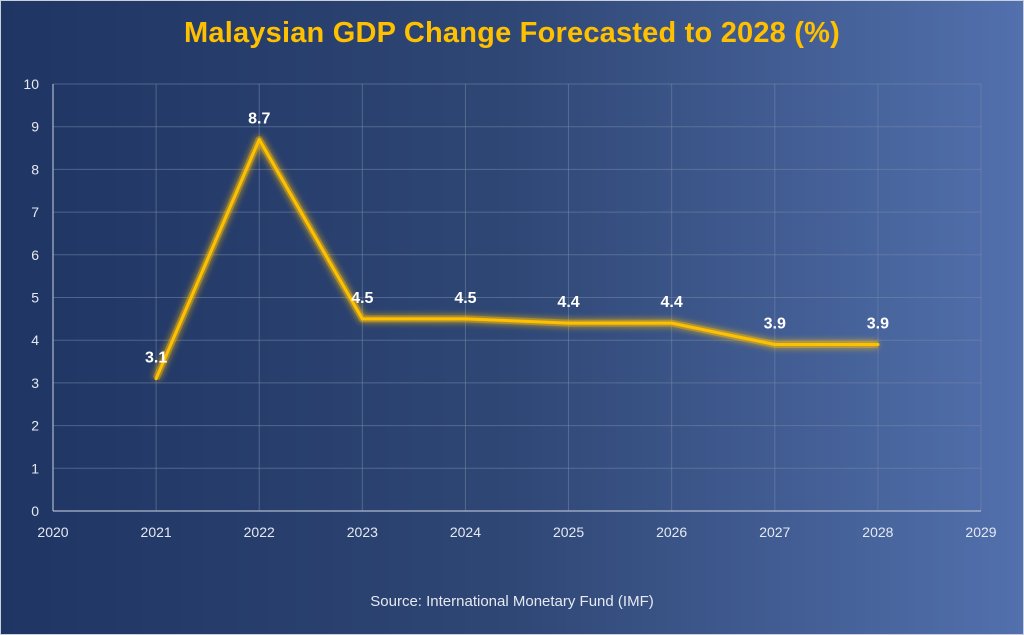 Image resolution: width=1024 pixels, height=635 pixels. What do you see at coordinates (31, 84) in the screenshot?
I see `y-tick-label: 10` at bounding box center [31, 84].